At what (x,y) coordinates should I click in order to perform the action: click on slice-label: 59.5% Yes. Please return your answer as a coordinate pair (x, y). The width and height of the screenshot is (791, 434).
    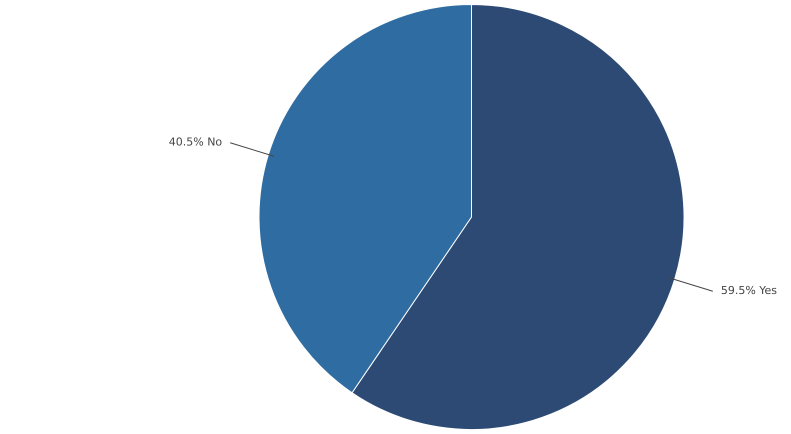
    Looking at the image, I should click on (749, 291).